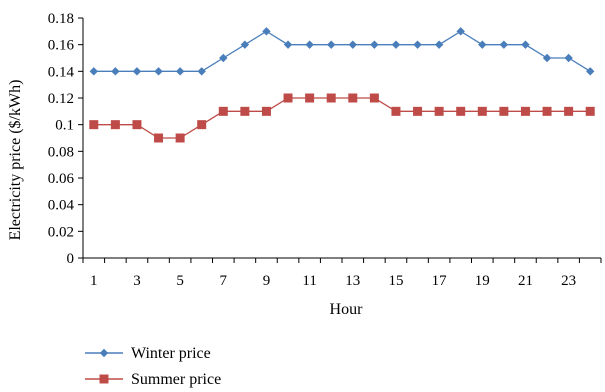  I want to click on series-summer, so click(342, 118).